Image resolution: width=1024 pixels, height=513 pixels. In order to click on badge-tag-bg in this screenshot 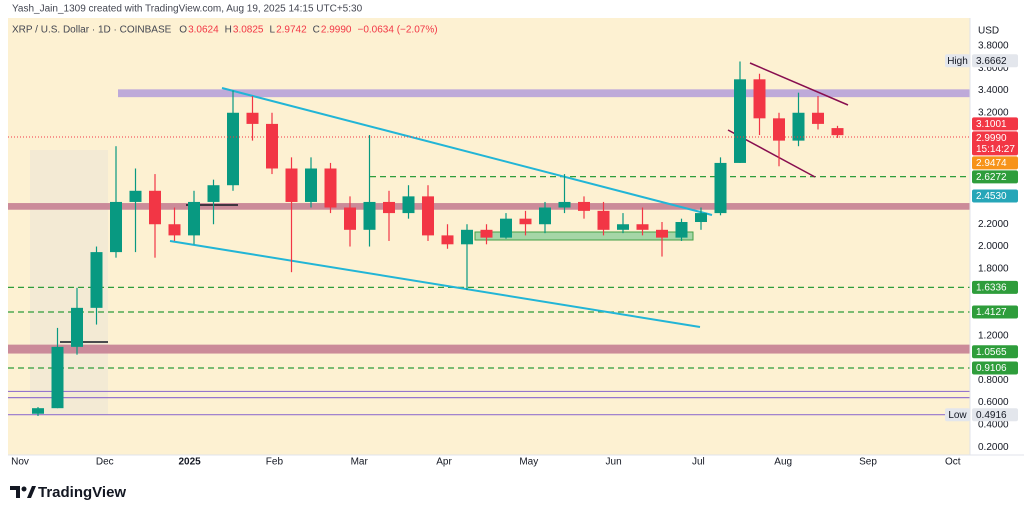, I will do `click(957, 61)`.